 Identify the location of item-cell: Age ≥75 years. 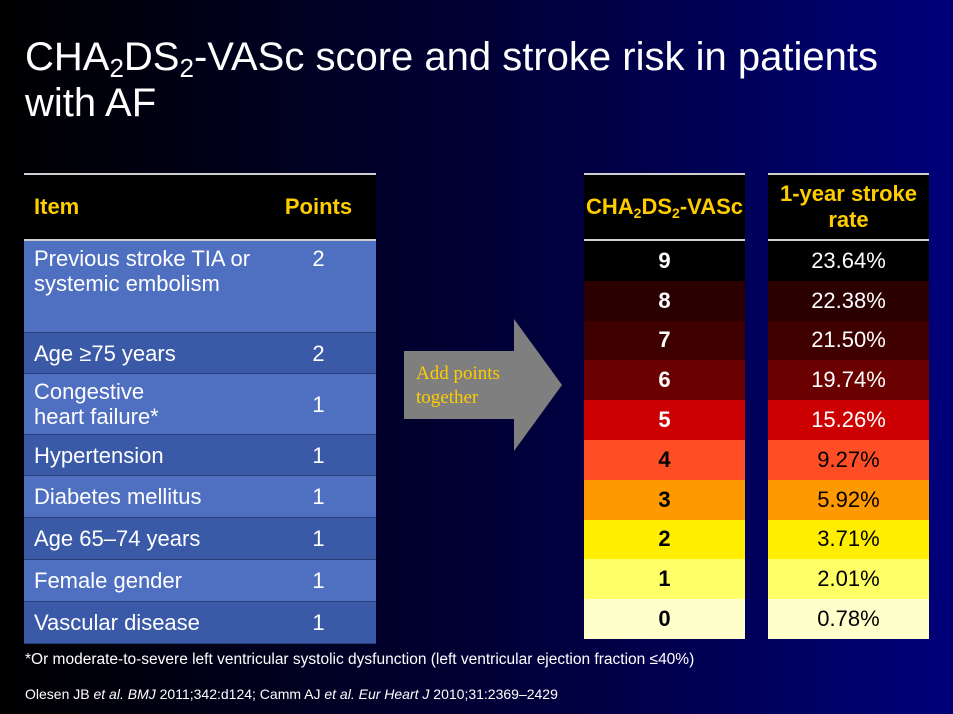
(142, 353).